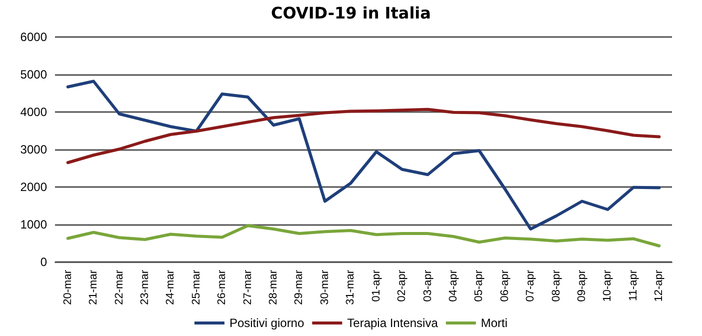  I want to click on legend-label: Morti, so click(494, 323).